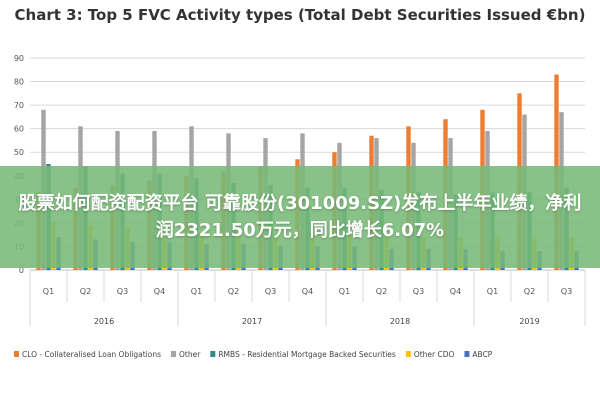  Describe the element at coordinates (91, 354) in the screenshot. I see `legend-label: CLO - Collateralised Loan Obligations` at that location.